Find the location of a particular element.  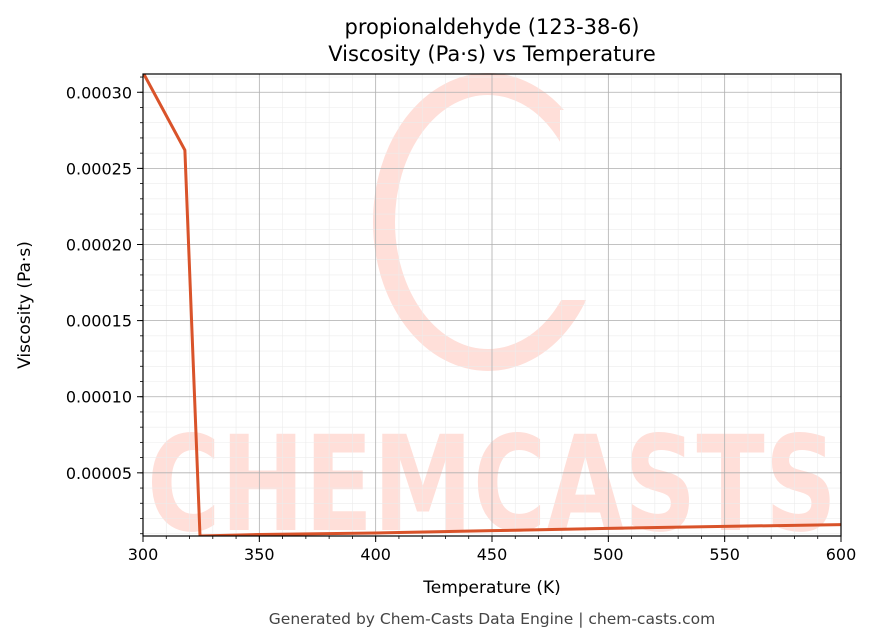

x-axis-label: Temperature (K) is located at coordinates (491, 588).